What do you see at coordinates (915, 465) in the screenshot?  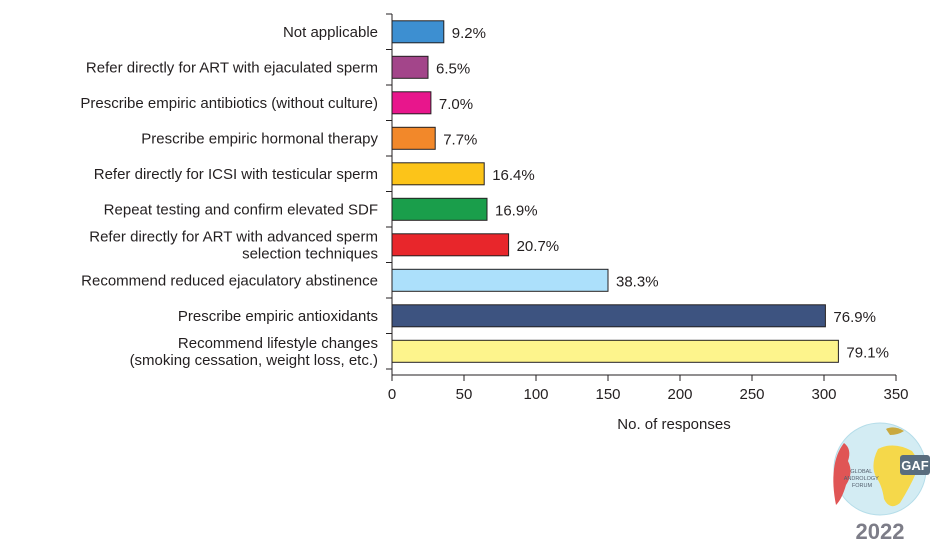 I see `logo-mark: GAF` at bounding box center [915, 465].